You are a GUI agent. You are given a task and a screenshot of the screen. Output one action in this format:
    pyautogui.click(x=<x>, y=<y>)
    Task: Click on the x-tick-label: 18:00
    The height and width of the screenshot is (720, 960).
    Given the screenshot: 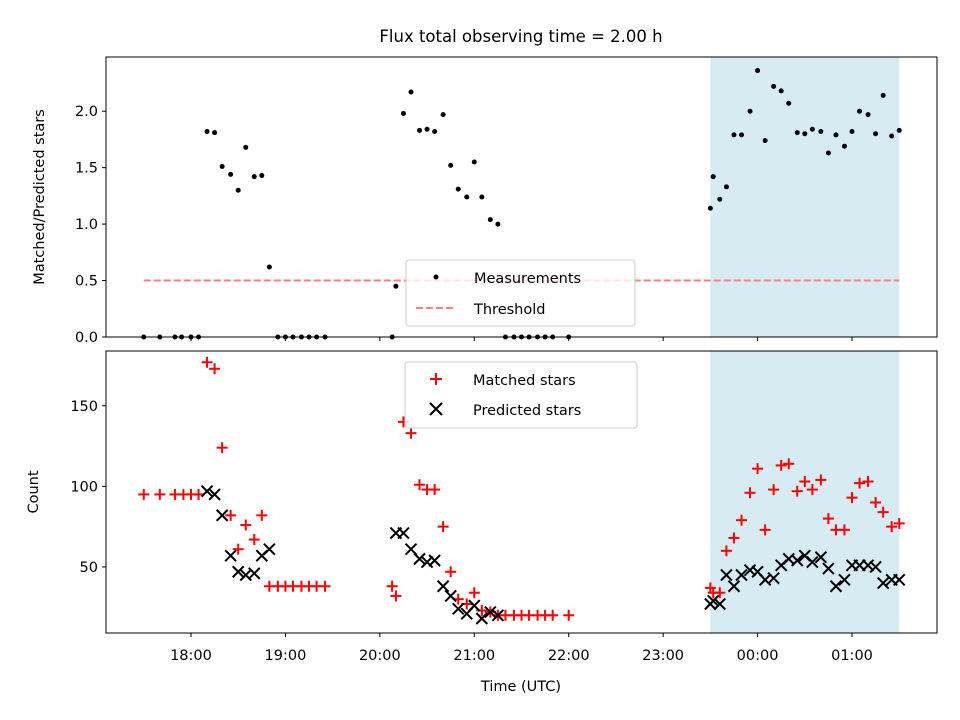 What is the action you would take?
    pyautogui.click(x=191, y=656)
    